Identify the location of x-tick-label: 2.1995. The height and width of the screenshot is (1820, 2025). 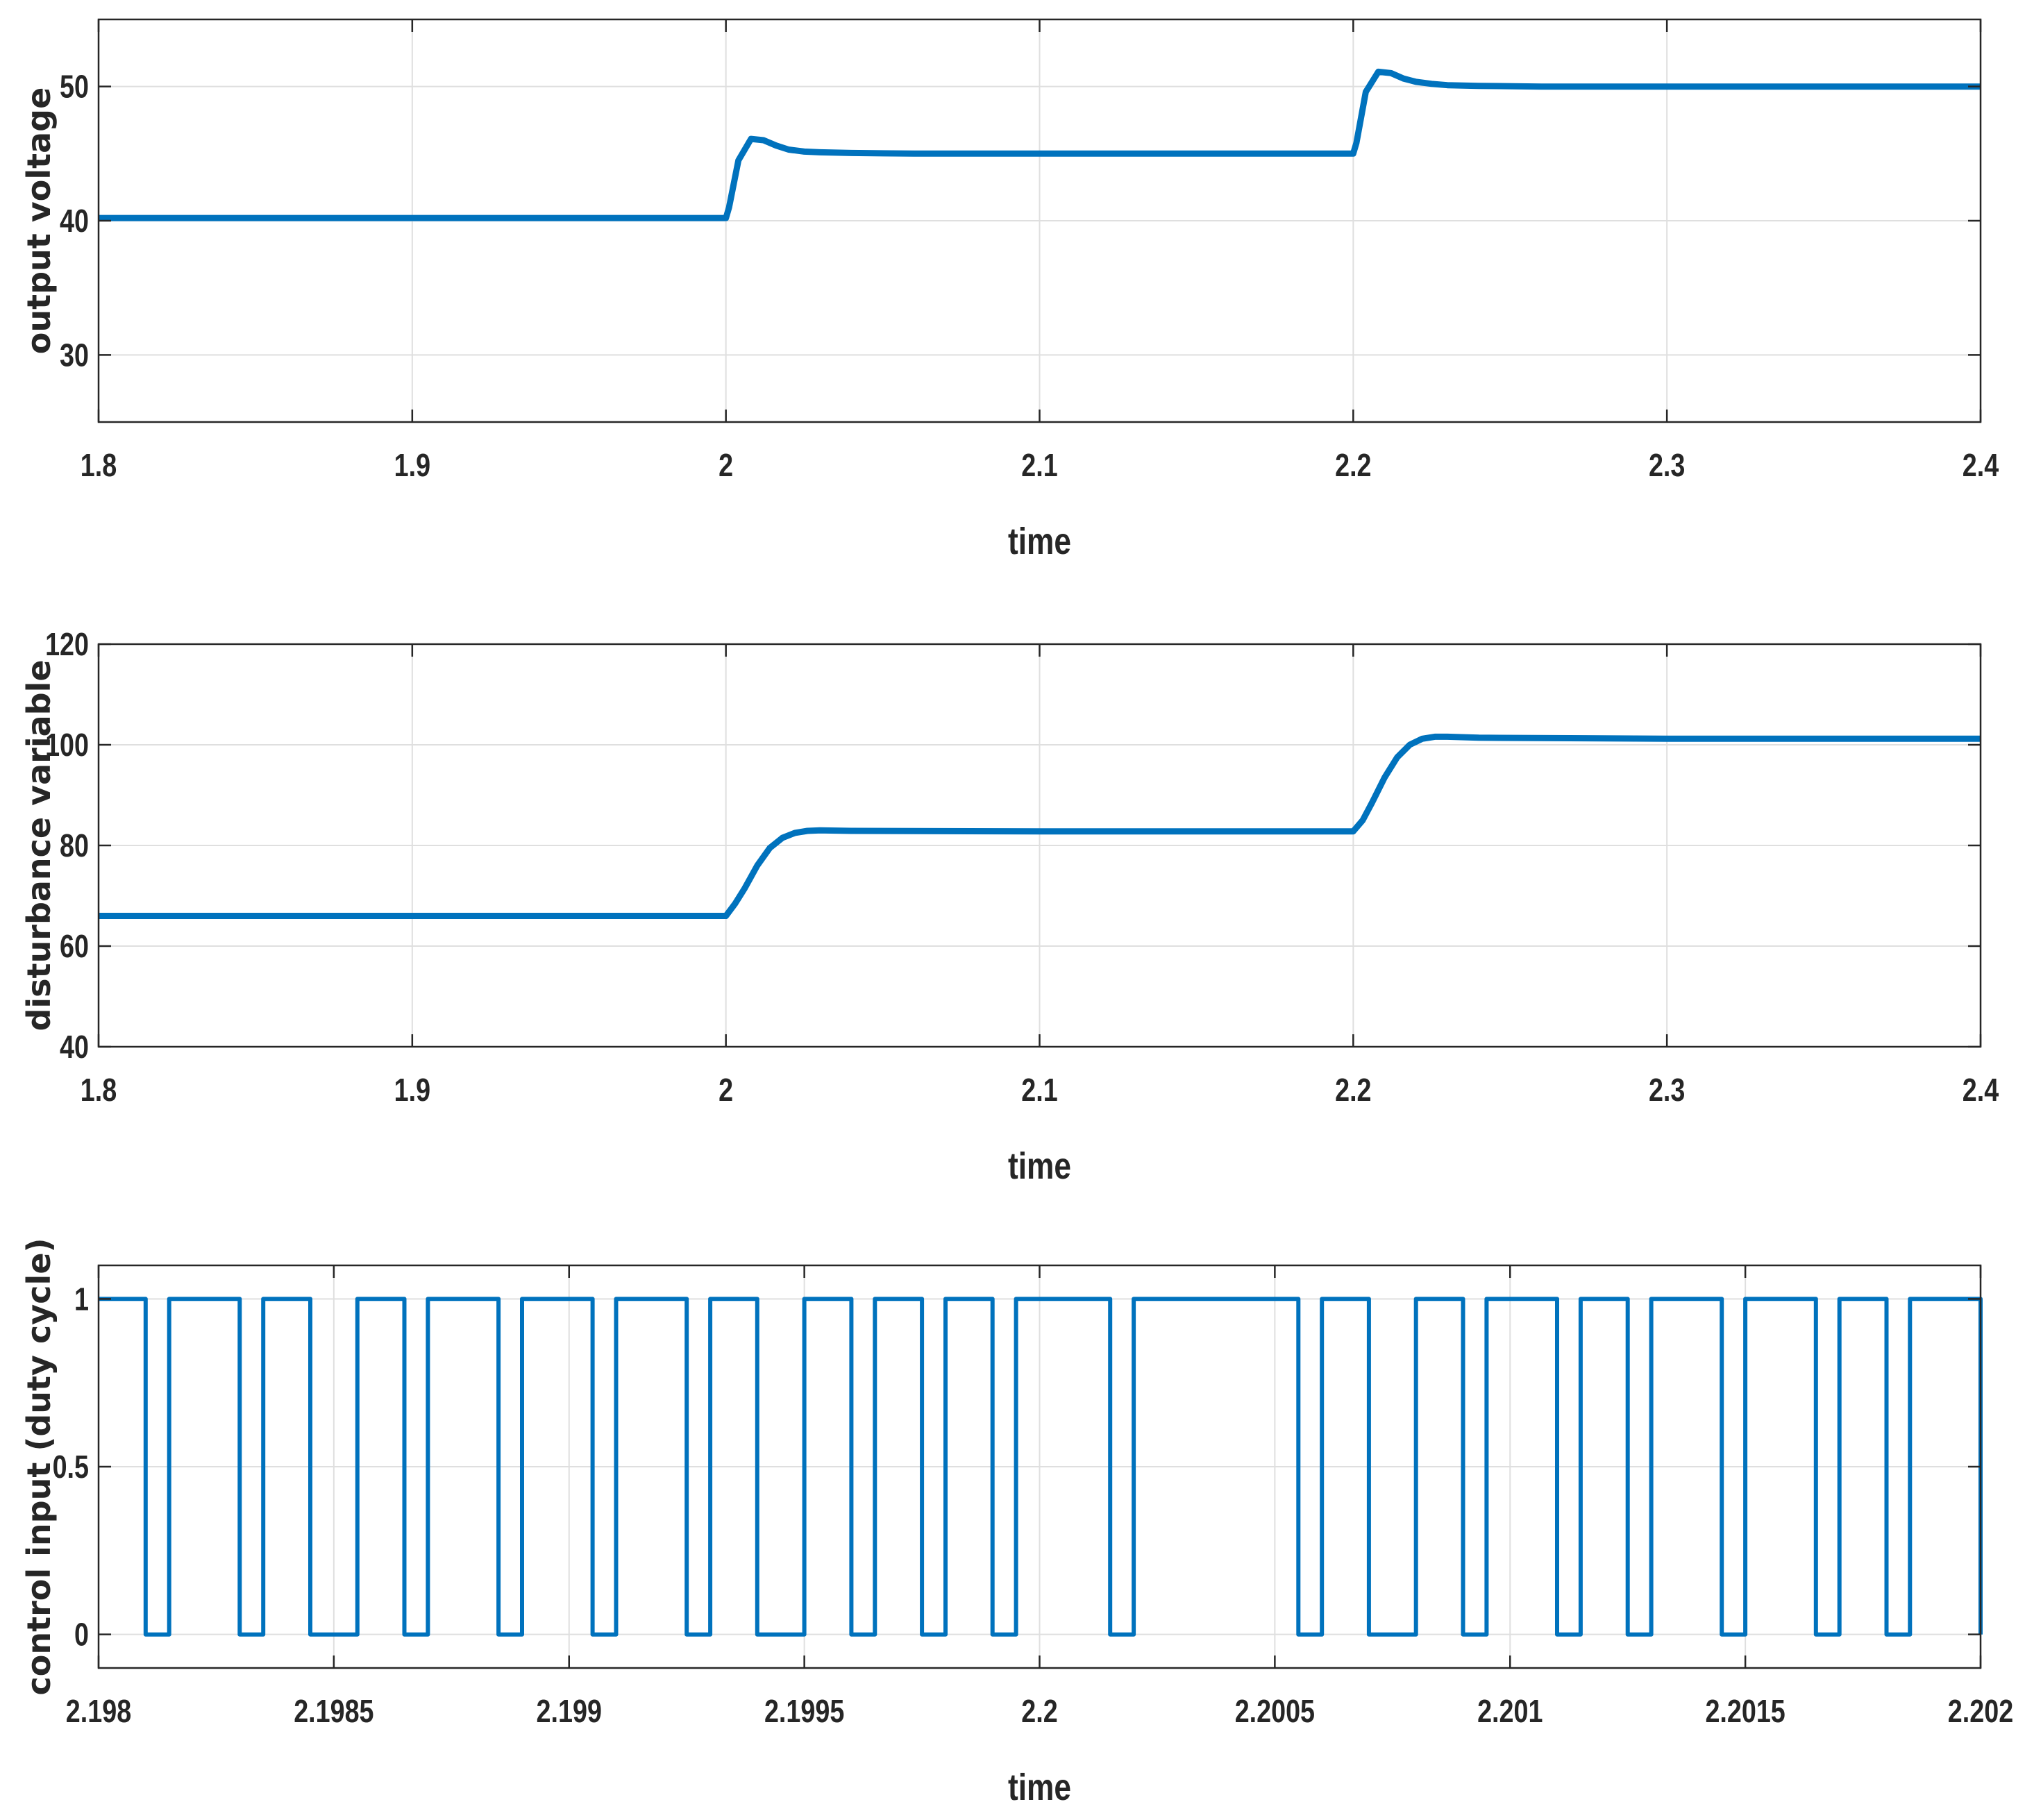
(804, 1710).